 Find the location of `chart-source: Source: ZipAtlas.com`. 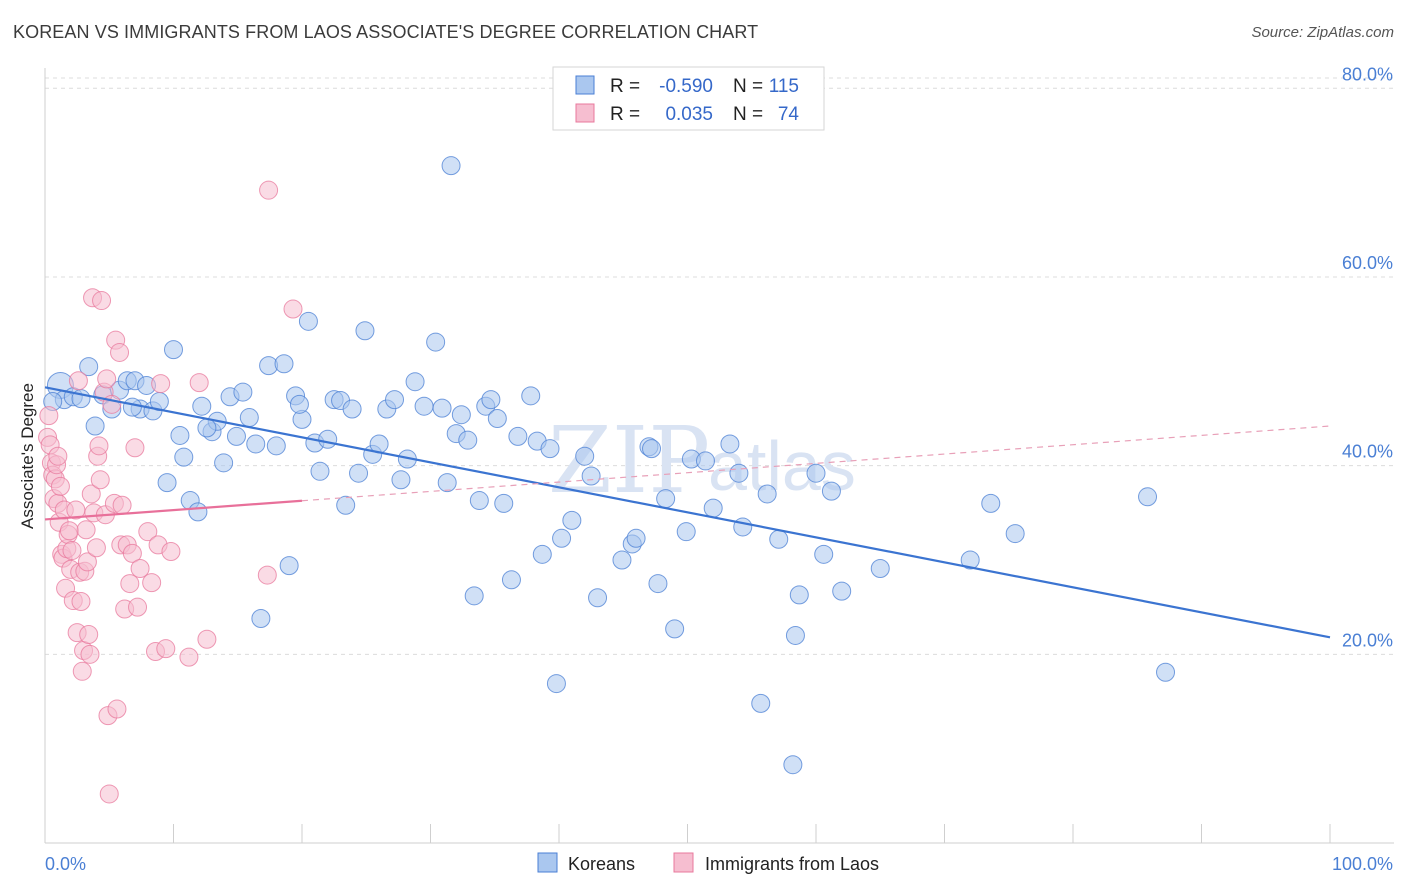

chart-source: Source: ZipAtlas.com is located at coordinates (1322, 32).